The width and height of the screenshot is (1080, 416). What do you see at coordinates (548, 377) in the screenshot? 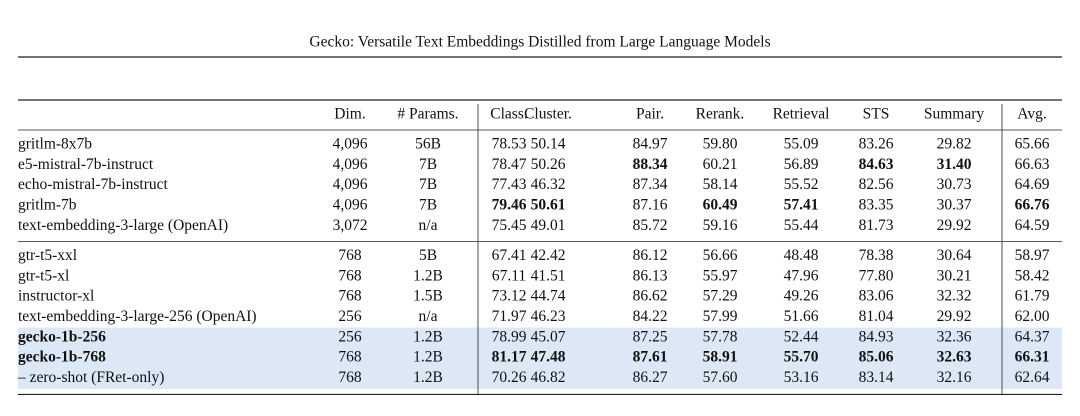
I see `cell-value: 46.82` at bounding box center [548, 377].